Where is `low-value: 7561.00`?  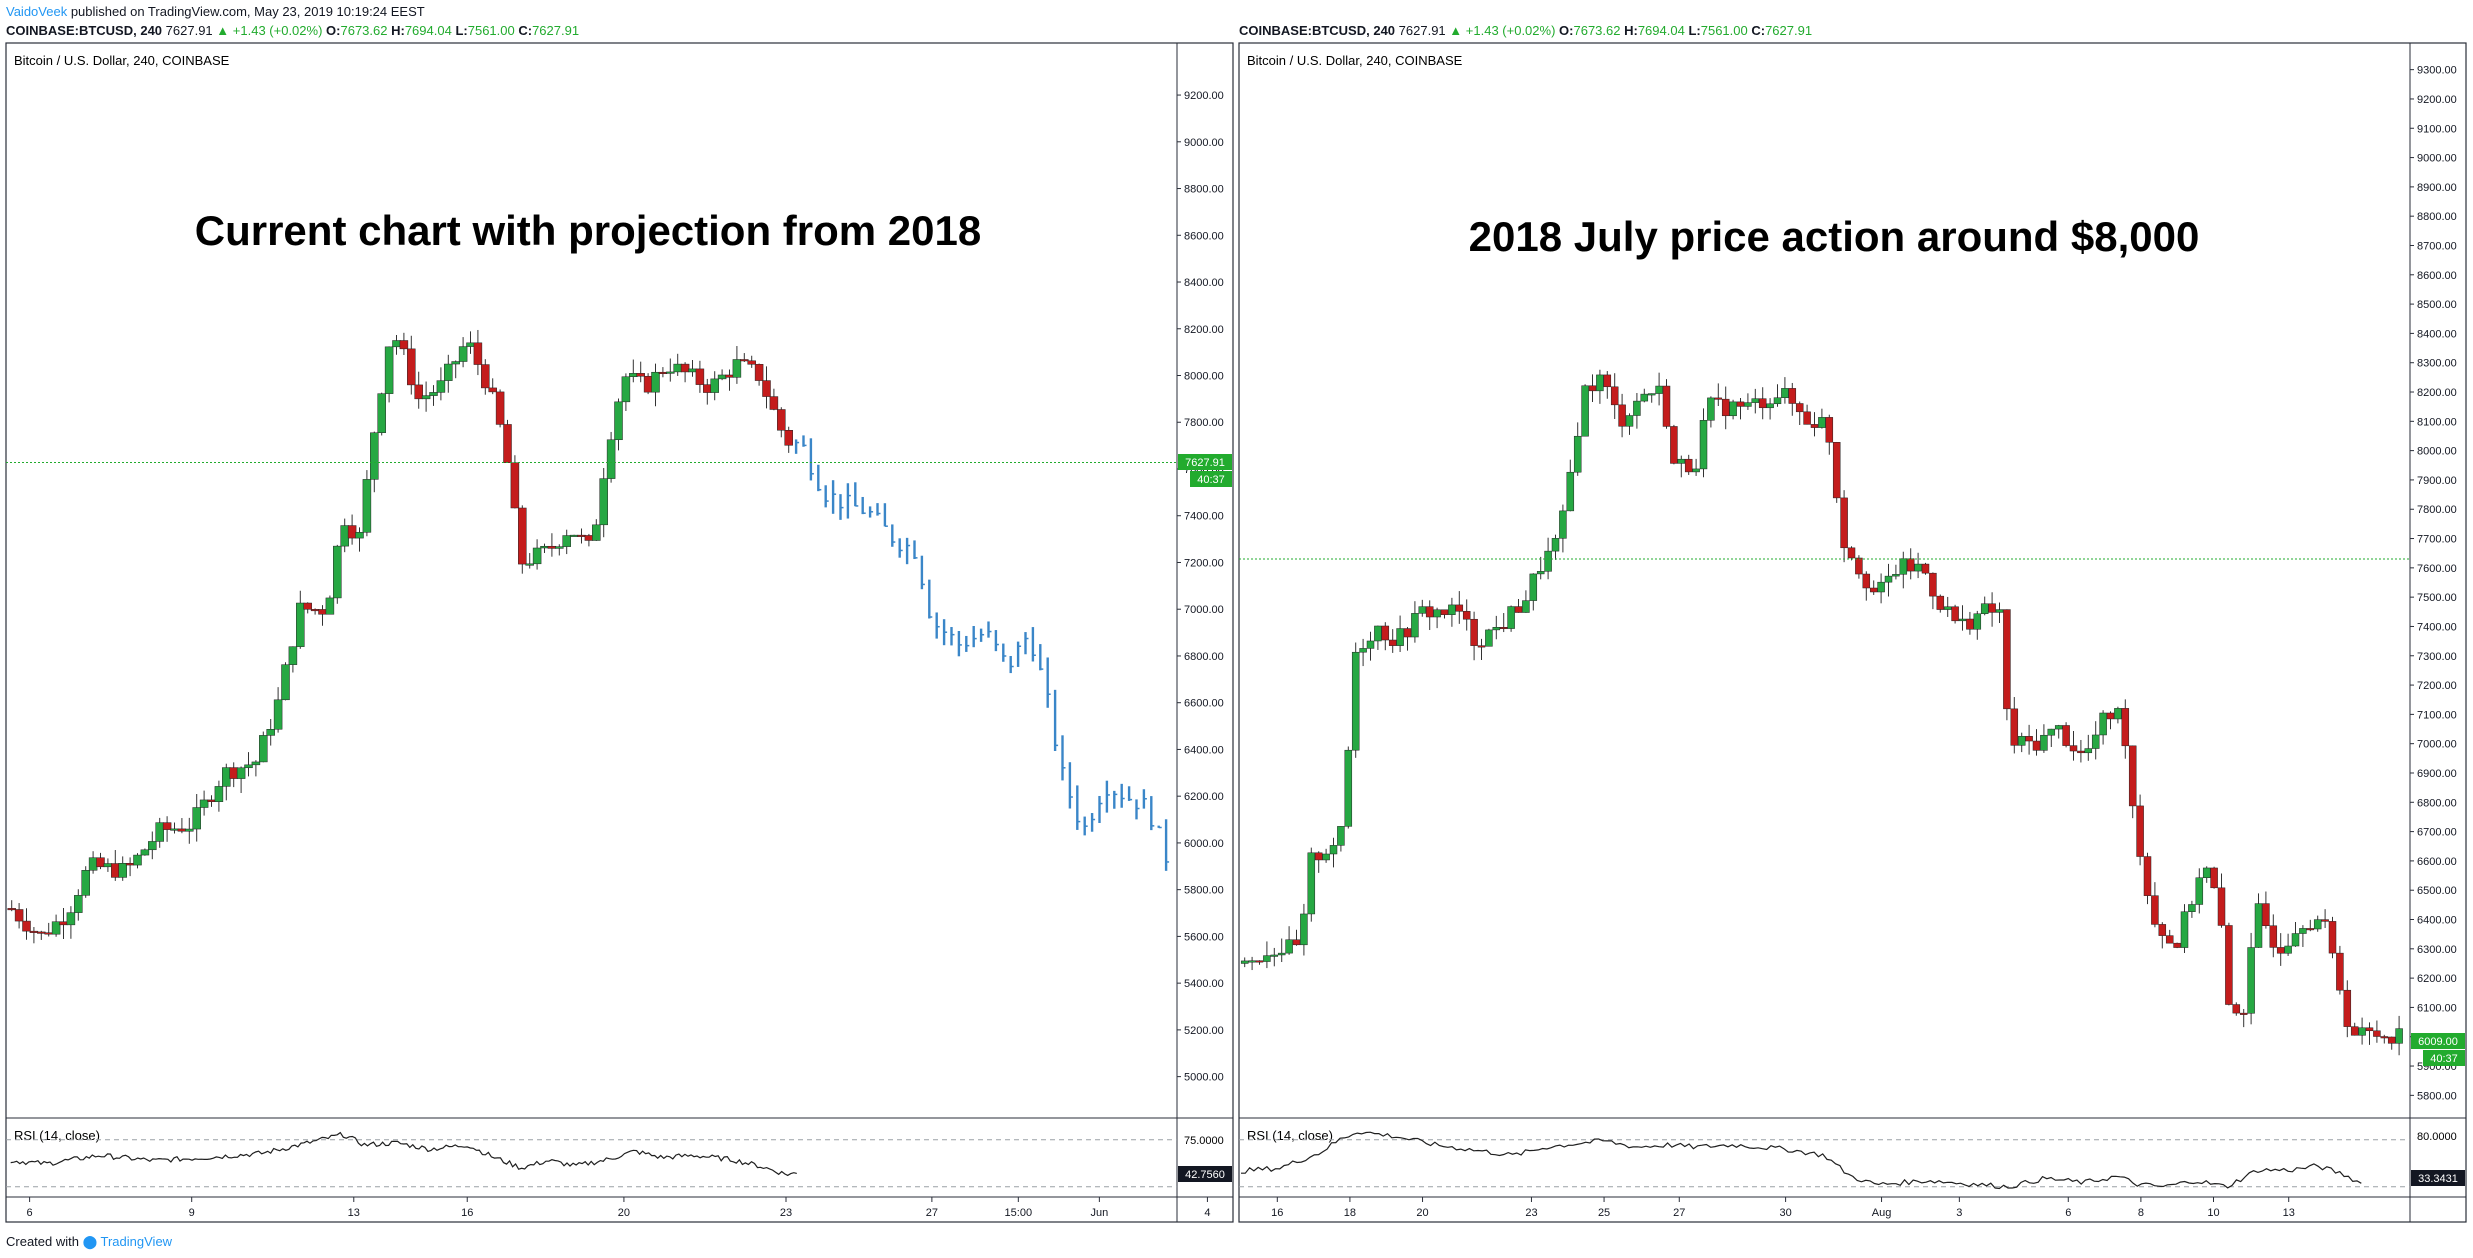
low-value: 7561.00 is located at coordinates (491, 30).